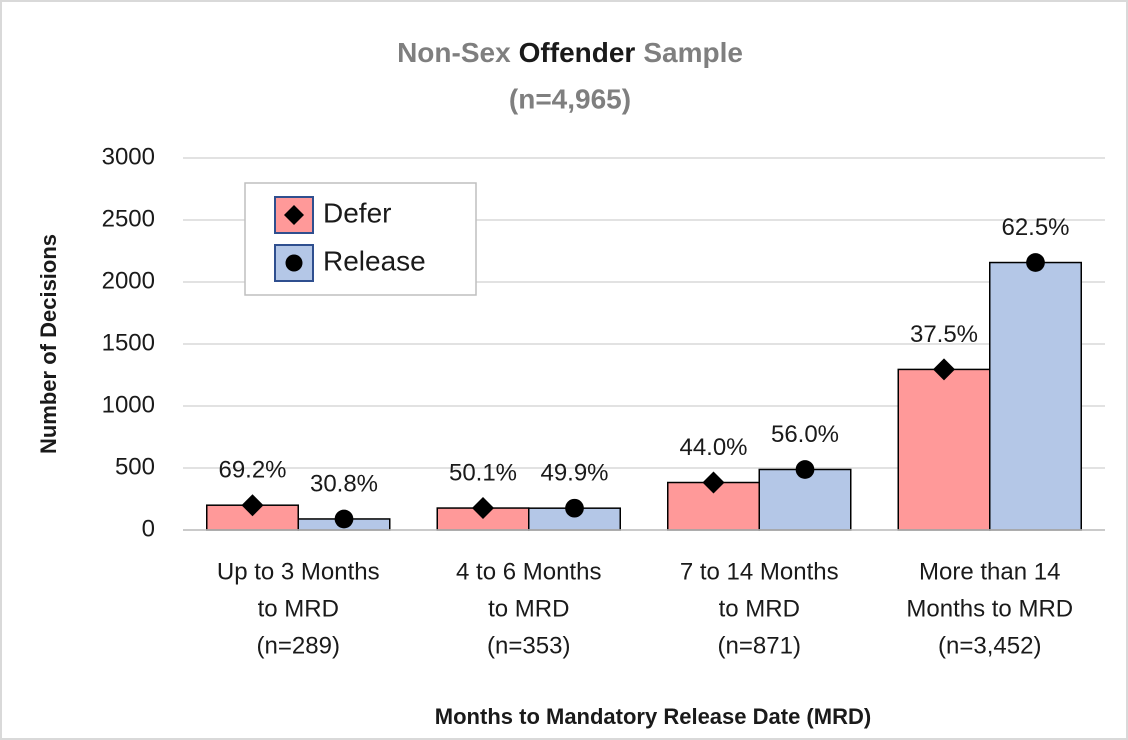 The image size is (1128, 740). What do you see at coordinates (344, 483) in the screenshot?
I see `data-label: 30.8%` at bounding box center [344, 483].